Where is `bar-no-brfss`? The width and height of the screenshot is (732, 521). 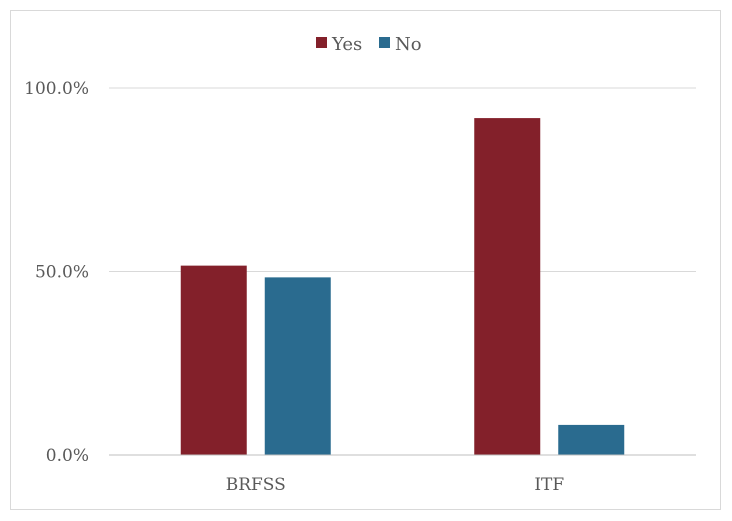 bar-no-brfss is located at coordinates (297, 366).